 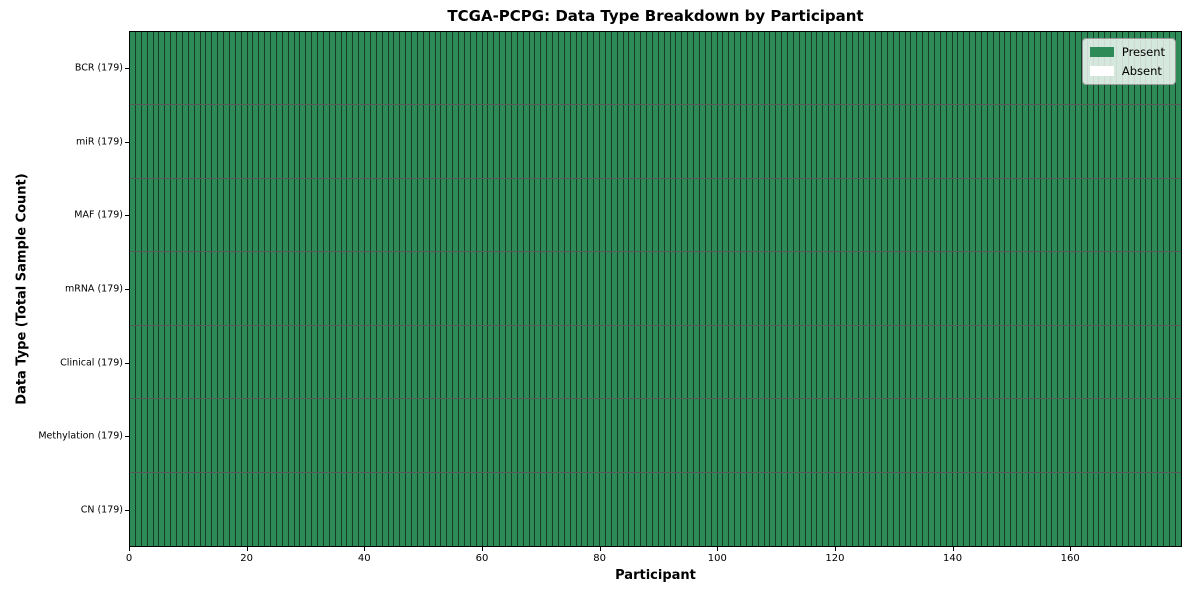 I want to click on legend-item-present: Present, so click(x=1127, y=52).